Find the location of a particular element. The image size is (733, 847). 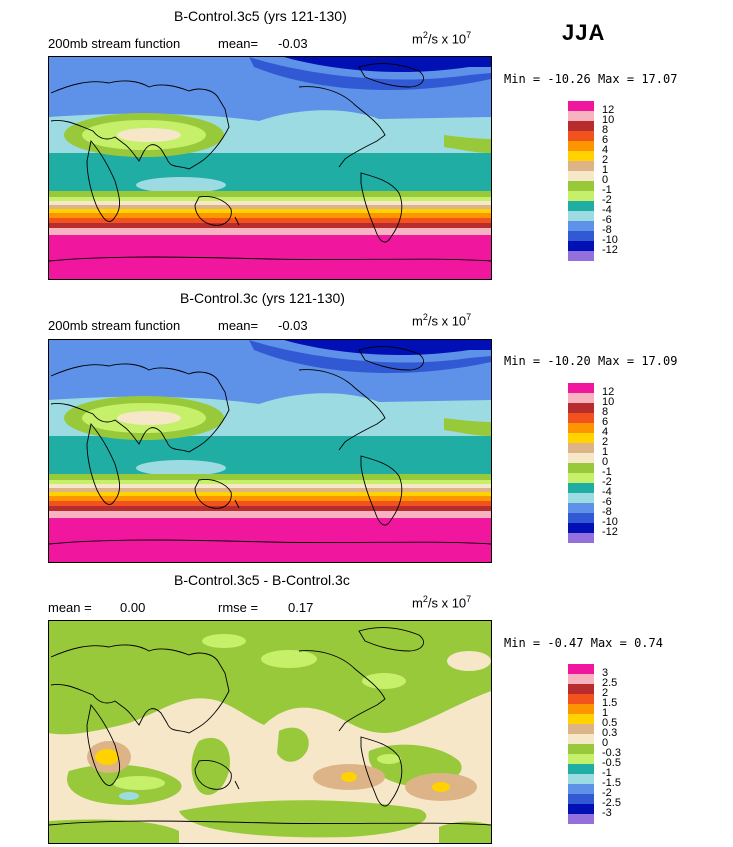

colorbar-label: 1.5 is located at coordinates (610, 703).